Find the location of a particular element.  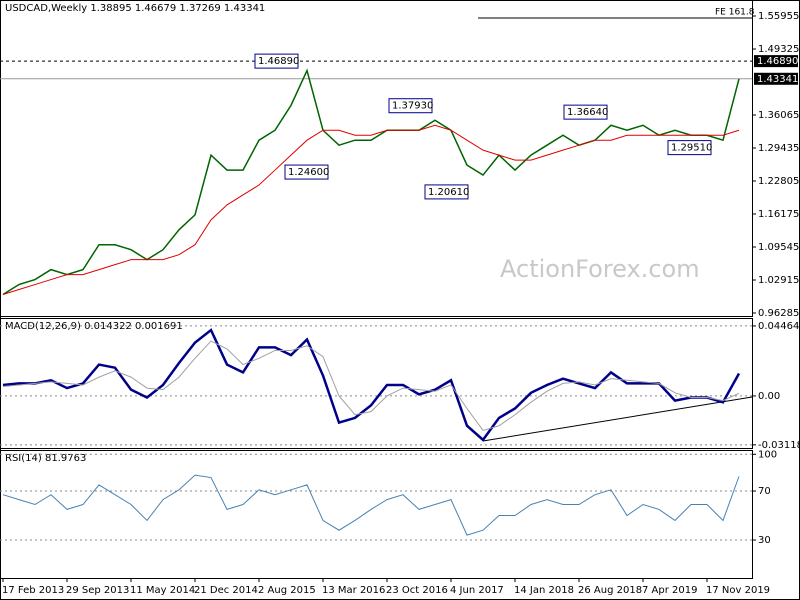

y-tick-label: 1.22805 is located at coordinates (778, 181).